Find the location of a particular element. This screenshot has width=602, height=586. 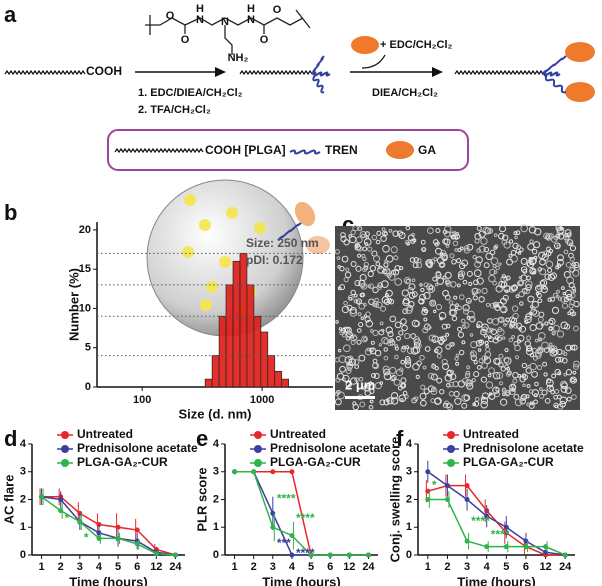

legend-label: GA is located at coordinates (427, 150).